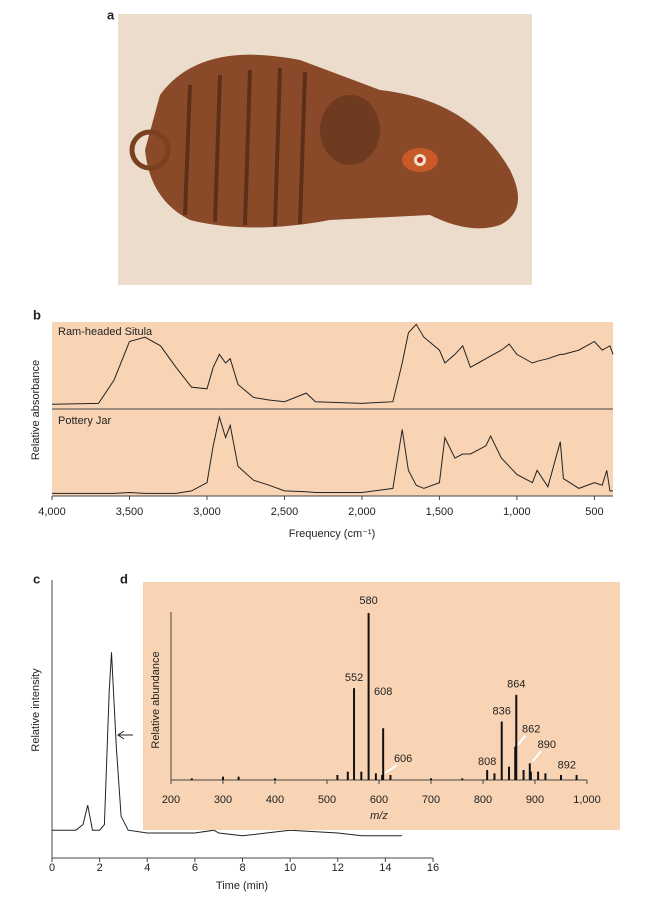 The image size is (651, 905). Describe the element at coordinates (535, 800) in the screenshot. I see `x-tick-label: 900` at that location.